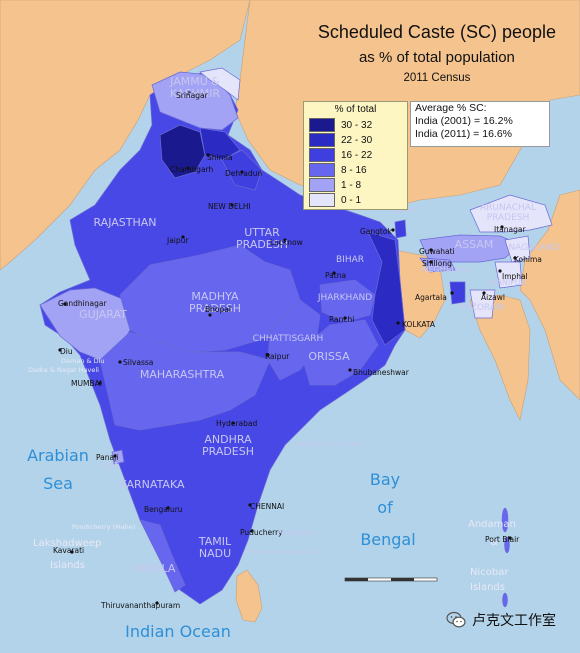 The height and width of the screenshot is (653, 580). What do you see at coordinates (339, 352) in the screenshot?
I see `state-odisha` at bounding box center [339, 352].